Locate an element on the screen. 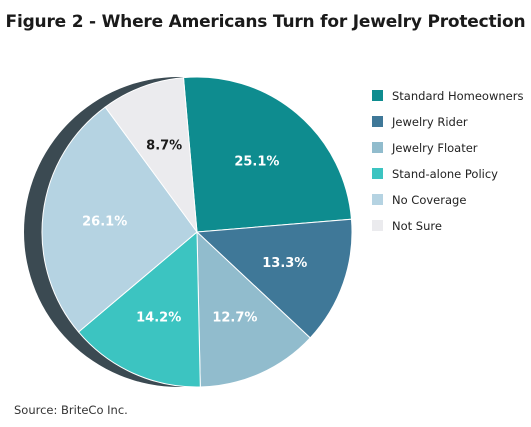 This screenshot has height=427, width=531. legend-label-jewelry-floater: Jewelry Floater is located at coordinates (434, 148).